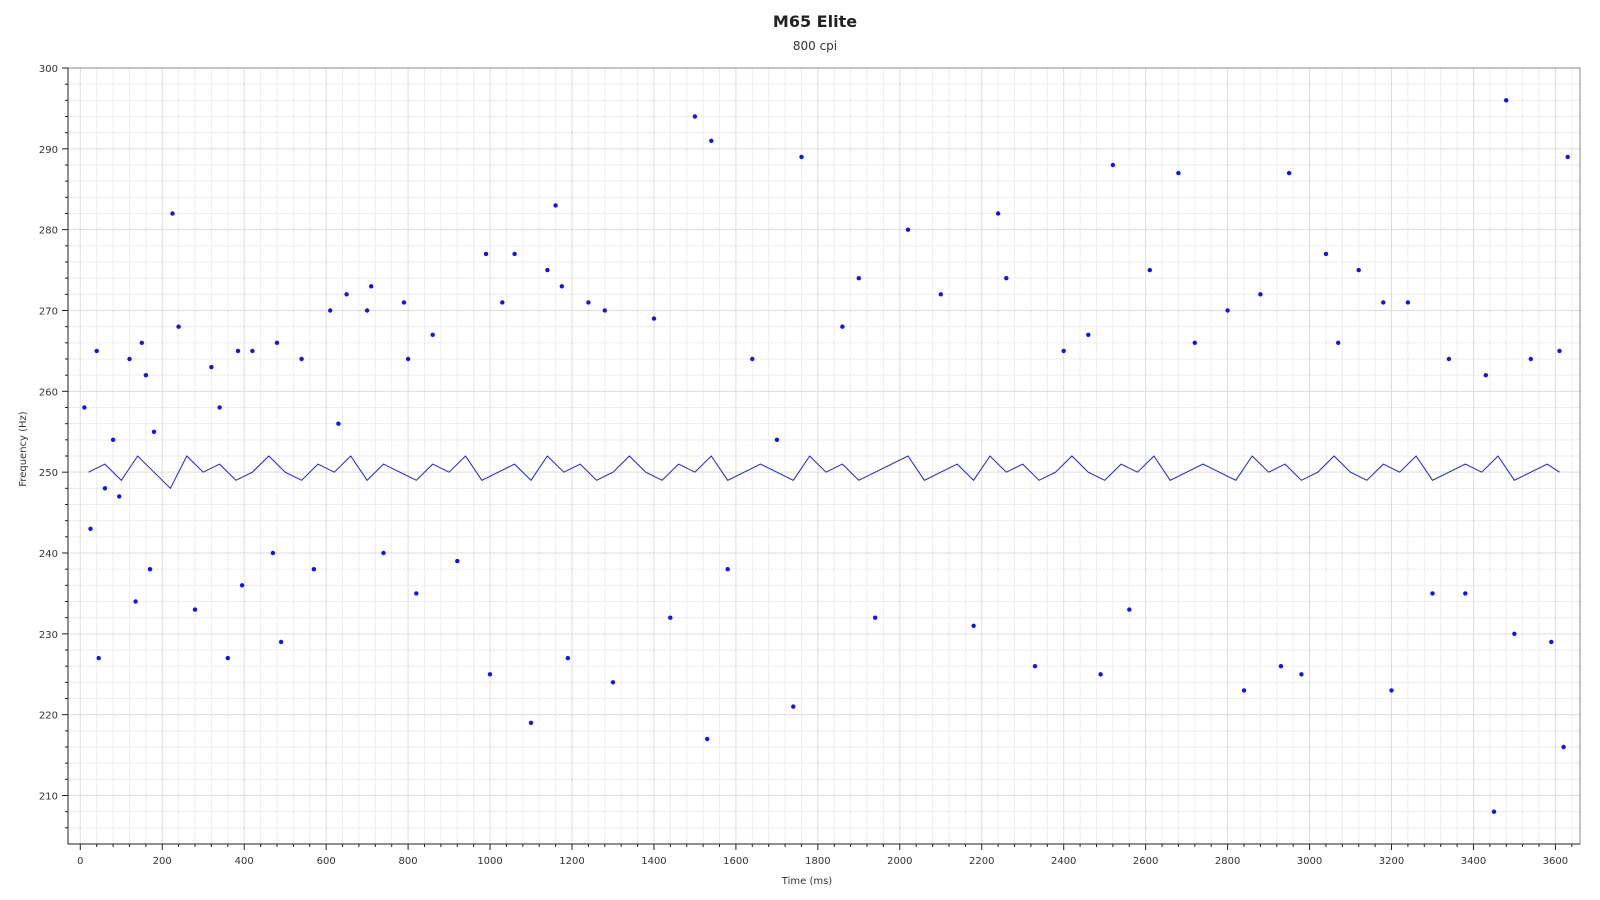  I want to click on y-tick-label: 290, so click(48, 150).